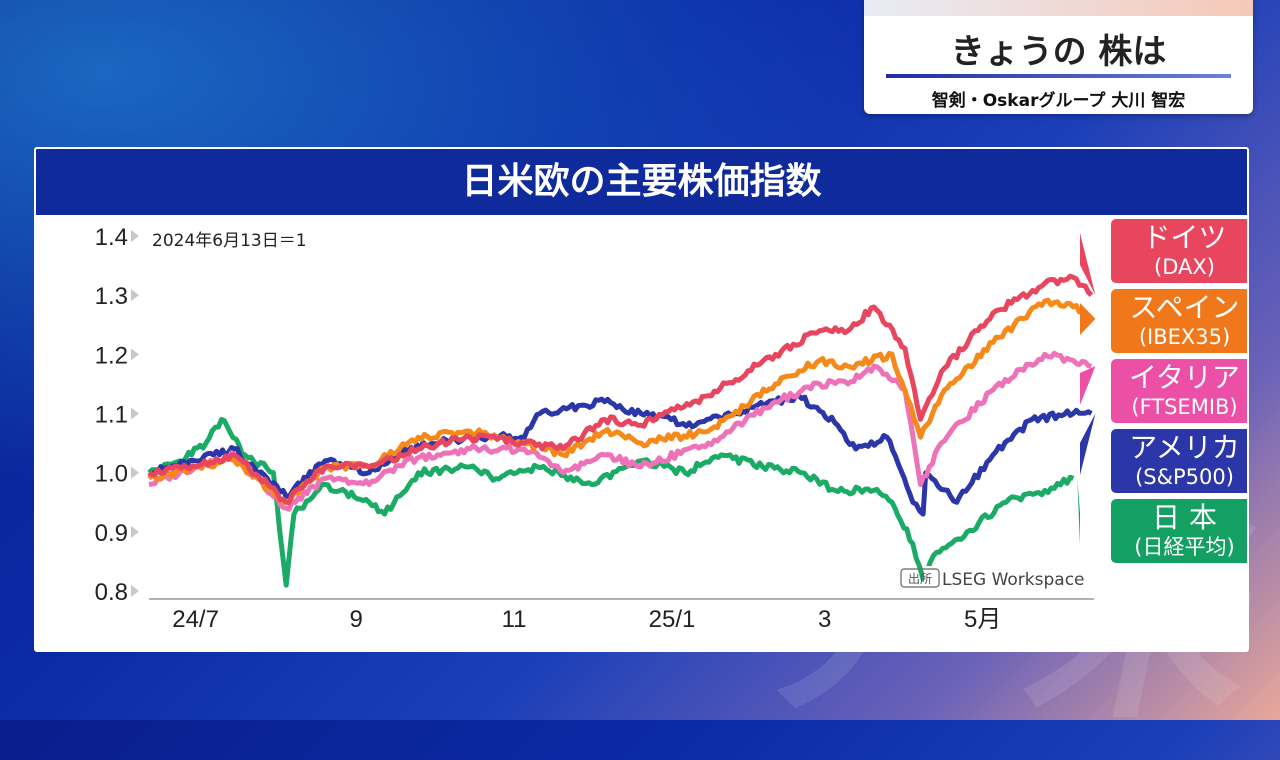 Image resolution: width=1280 pixels, height=760 pixels. Describe the element at coordinates (111, 474) in the screenshot. I see `y-tick-label: 1.0` at that location.